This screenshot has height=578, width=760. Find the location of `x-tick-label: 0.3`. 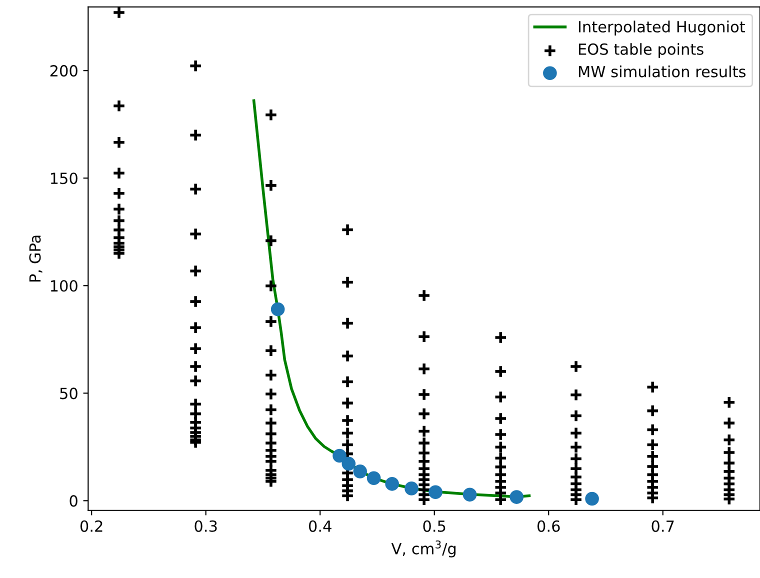

x-tick-label: 0.3 is located at coordinates (205, 526).